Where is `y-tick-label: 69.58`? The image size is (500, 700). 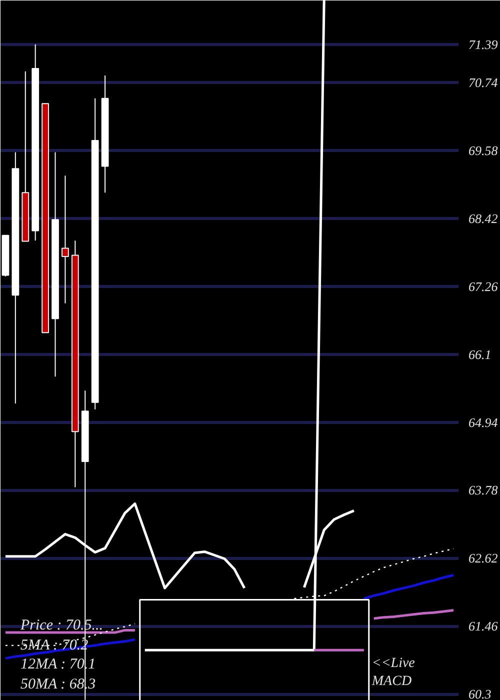
y-tick-label: 69.58 is located at coordinates (483, 150).